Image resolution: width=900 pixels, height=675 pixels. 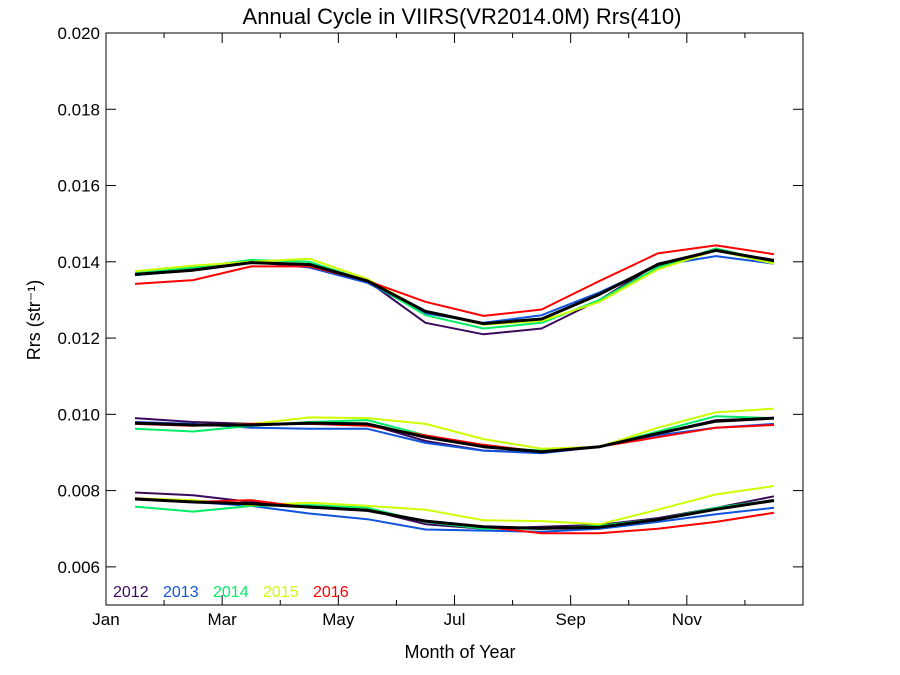 I want to click on y-axis-label: Rrs (str⁻¹), so click(x=34, y=320).